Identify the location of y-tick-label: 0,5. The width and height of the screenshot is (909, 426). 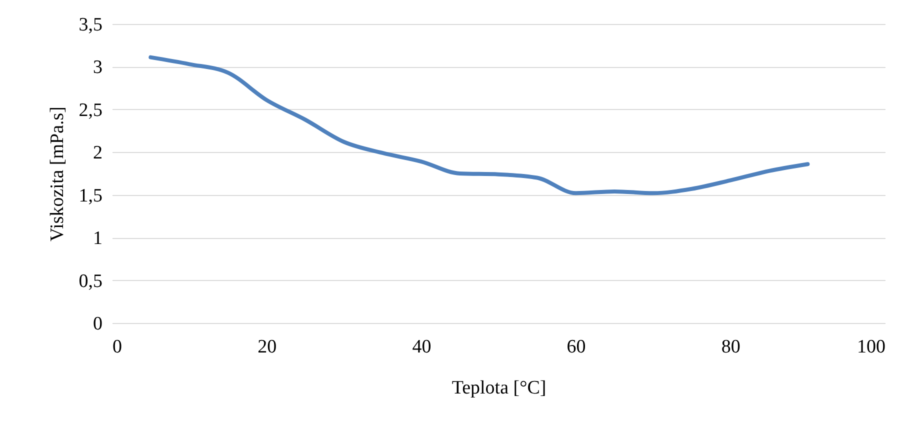
(90, 281).